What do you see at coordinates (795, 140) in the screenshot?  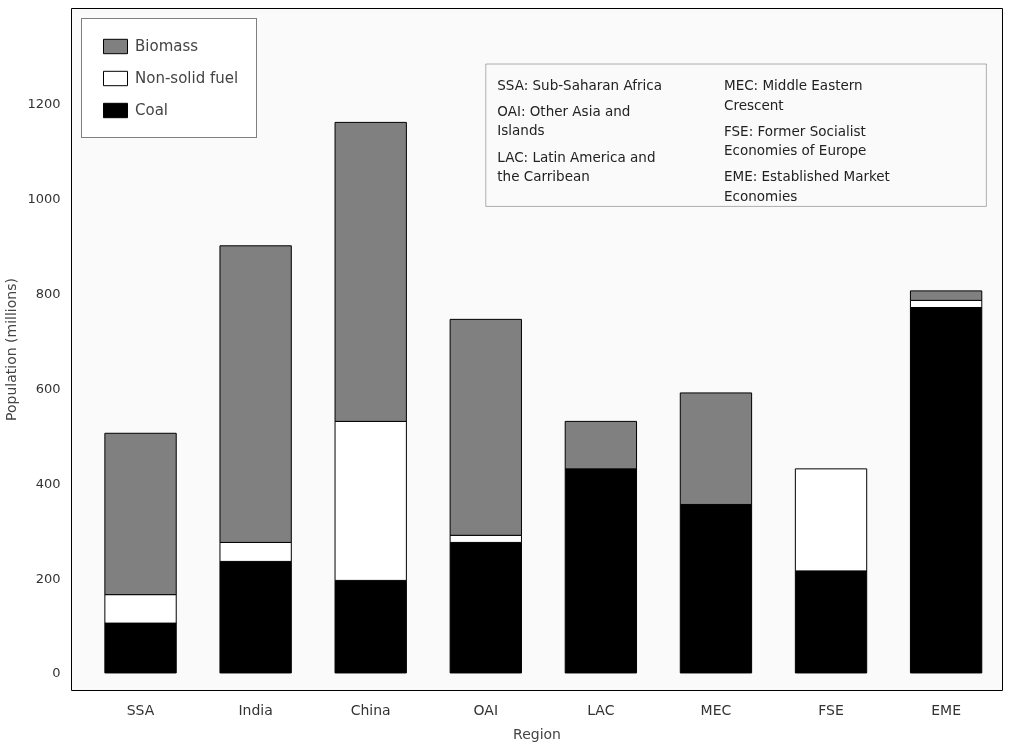 I see `annotation: FSE: Former Socialist Economies of Europe` at bounding box center [795, 140].